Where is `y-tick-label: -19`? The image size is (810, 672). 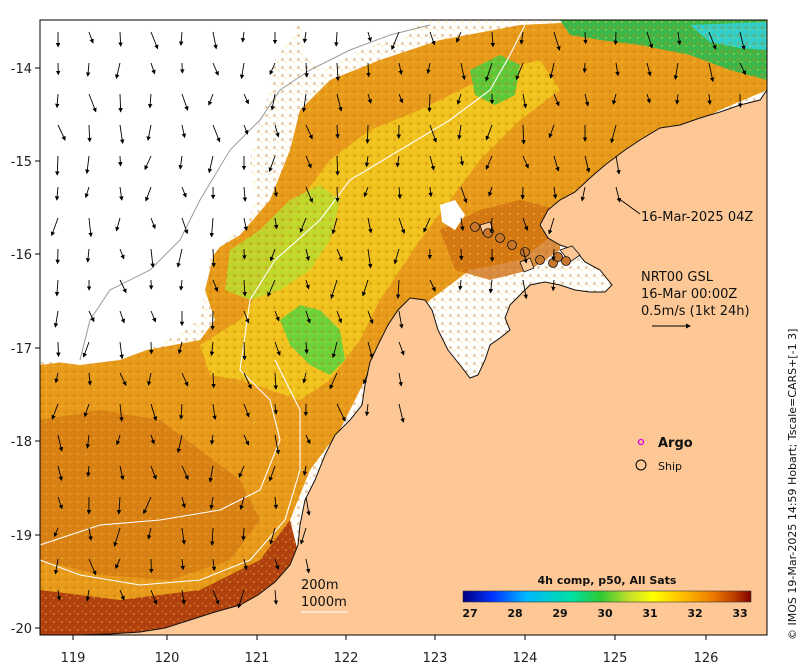 y-tick-label: -19 is located at coordinates (21, 536).